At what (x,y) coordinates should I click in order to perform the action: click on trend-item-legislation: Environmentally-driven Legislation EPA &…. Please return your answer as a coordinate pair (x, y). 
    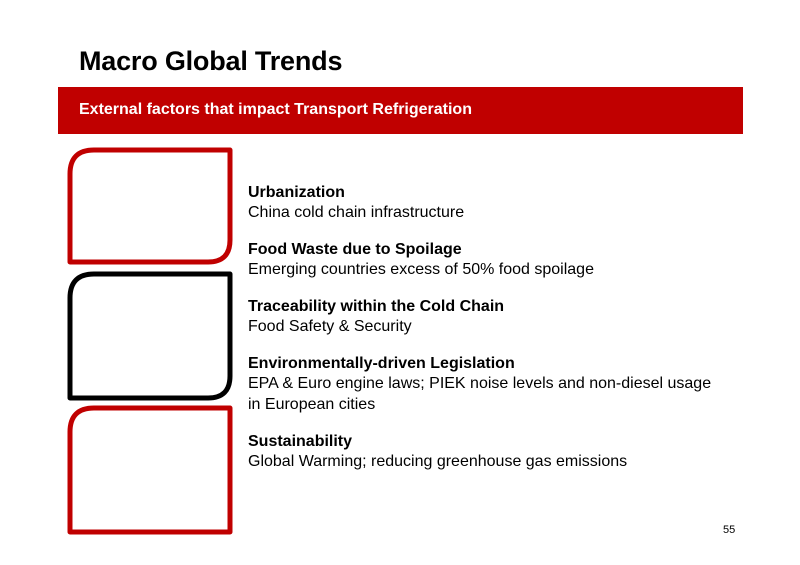
    Looking at the image, I should click on (483, 384).